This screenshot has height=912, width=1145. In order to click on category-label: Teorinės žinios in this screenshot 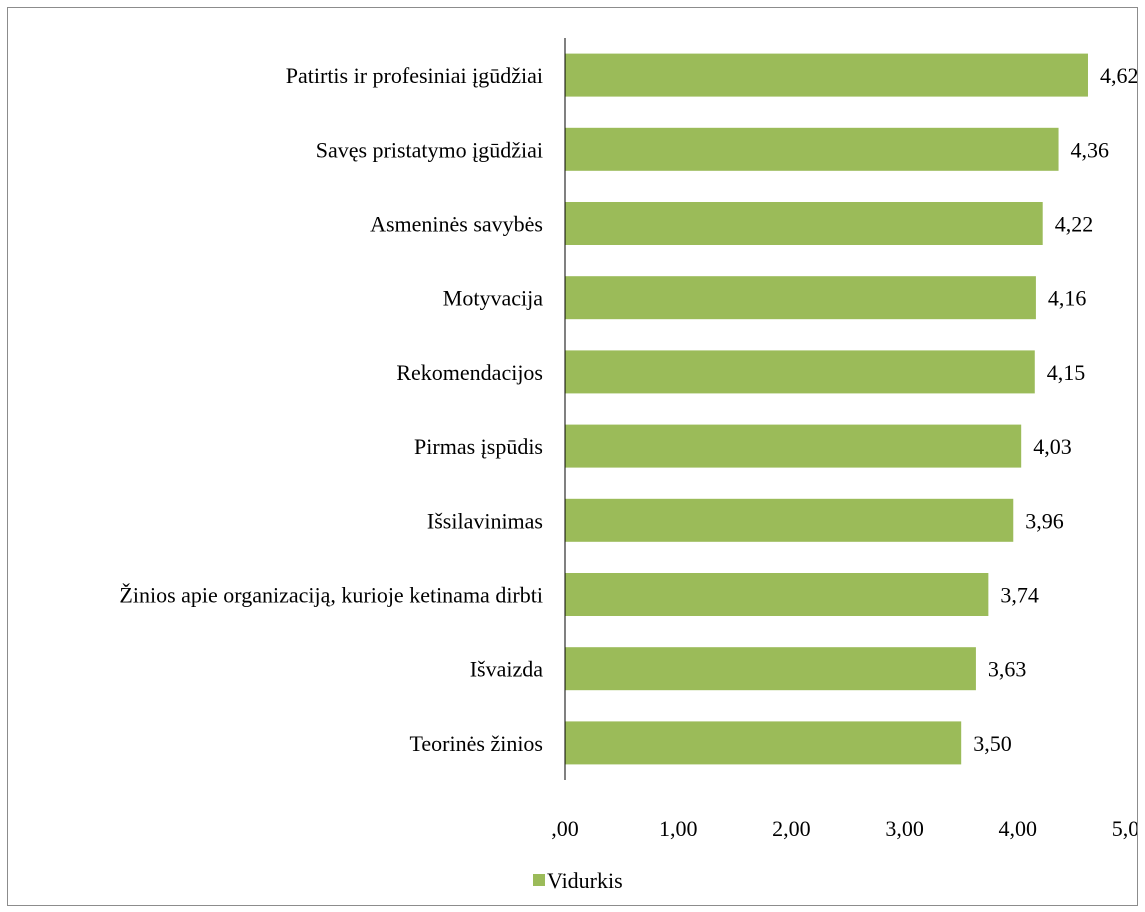, I will do `click(476, 743)`.